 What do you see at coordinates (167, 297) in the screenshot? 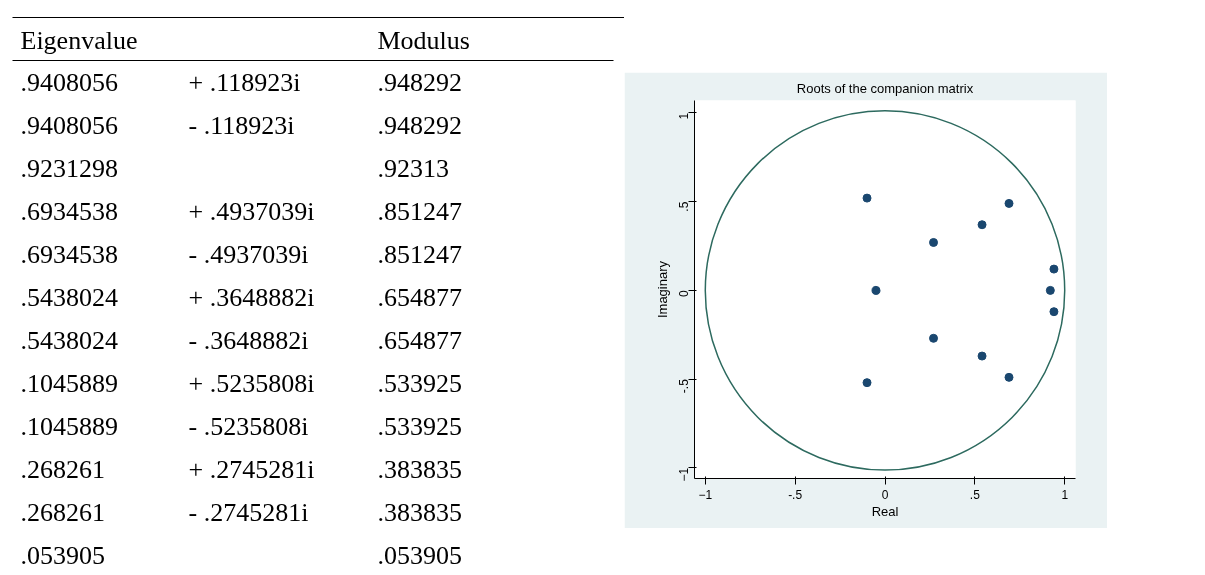
I see `text: .5438024 + .3648882i` at bounding box center [167, 297].